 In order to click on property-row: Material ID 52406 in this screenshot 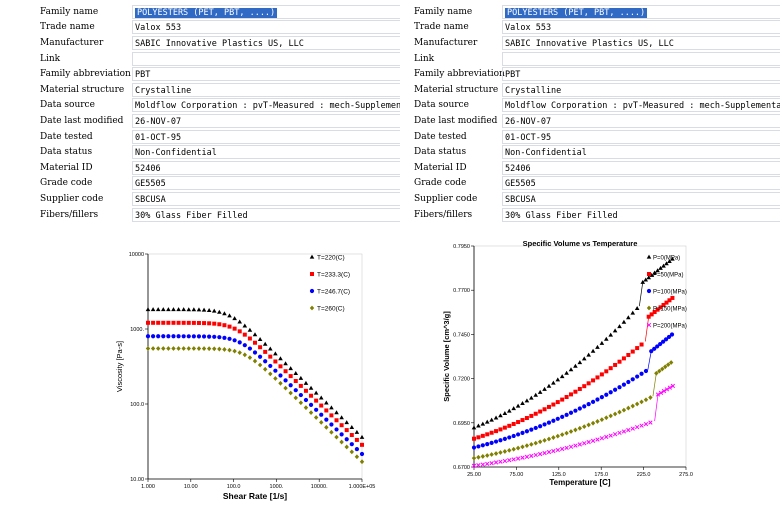, I will do `click(597, 168)`.